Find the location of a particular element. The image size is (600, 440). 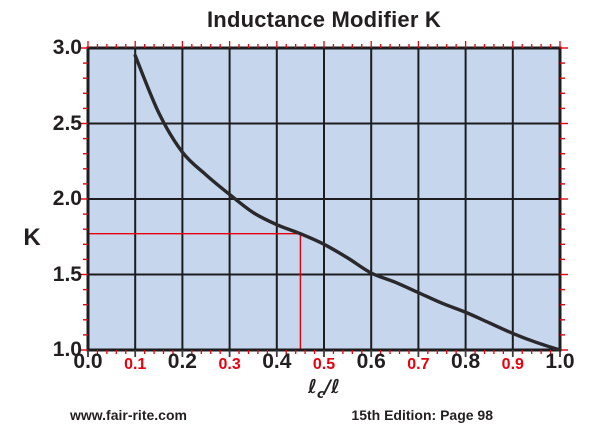

y-tick-label: 2.0 is located at coordinates (67, 198).